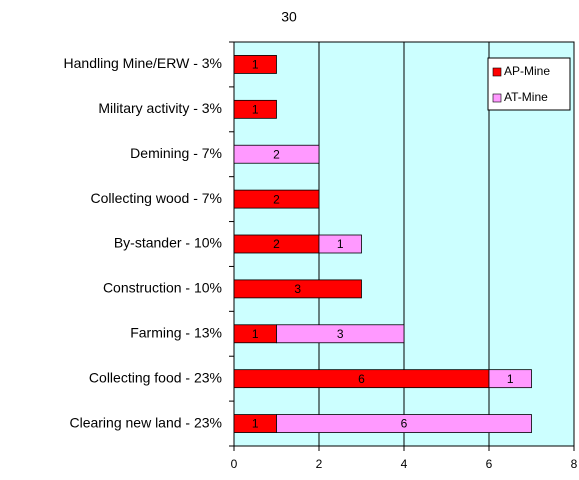  I want to click on x-tick-label: 0, so click(234, 464).